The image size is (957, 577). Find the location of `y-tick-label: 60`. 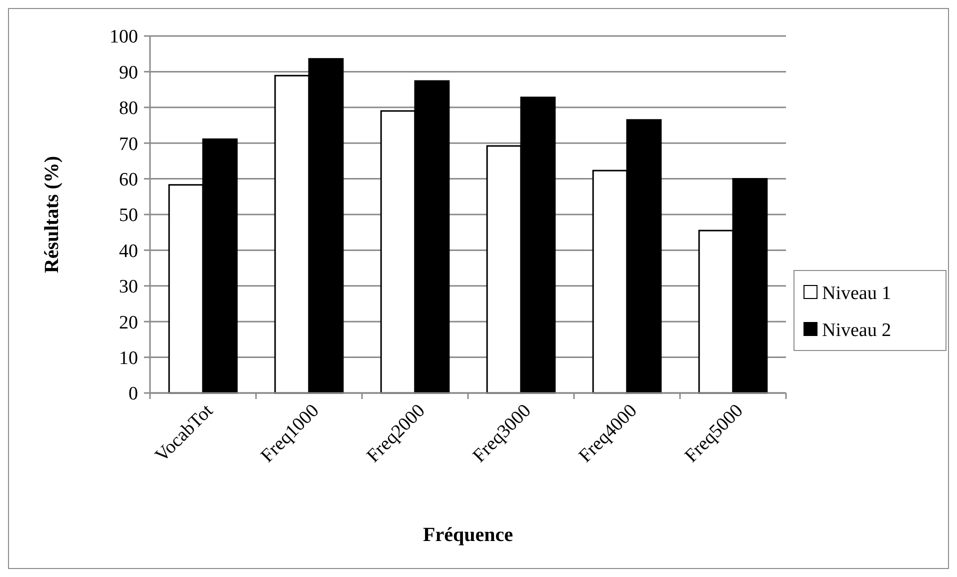

y-tick-label: 60 is located at coordinates (128, 179).